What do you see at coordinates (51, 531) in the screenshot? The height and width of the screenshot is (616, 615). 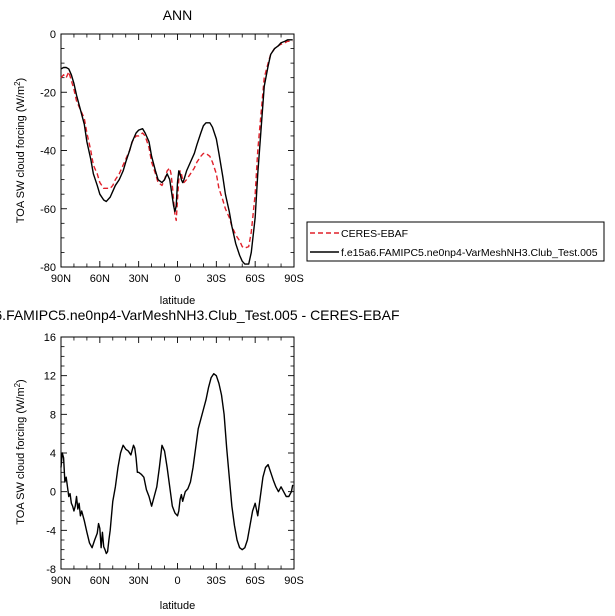 I see `y-tick-label: -4` at bounding box center [51, 531].